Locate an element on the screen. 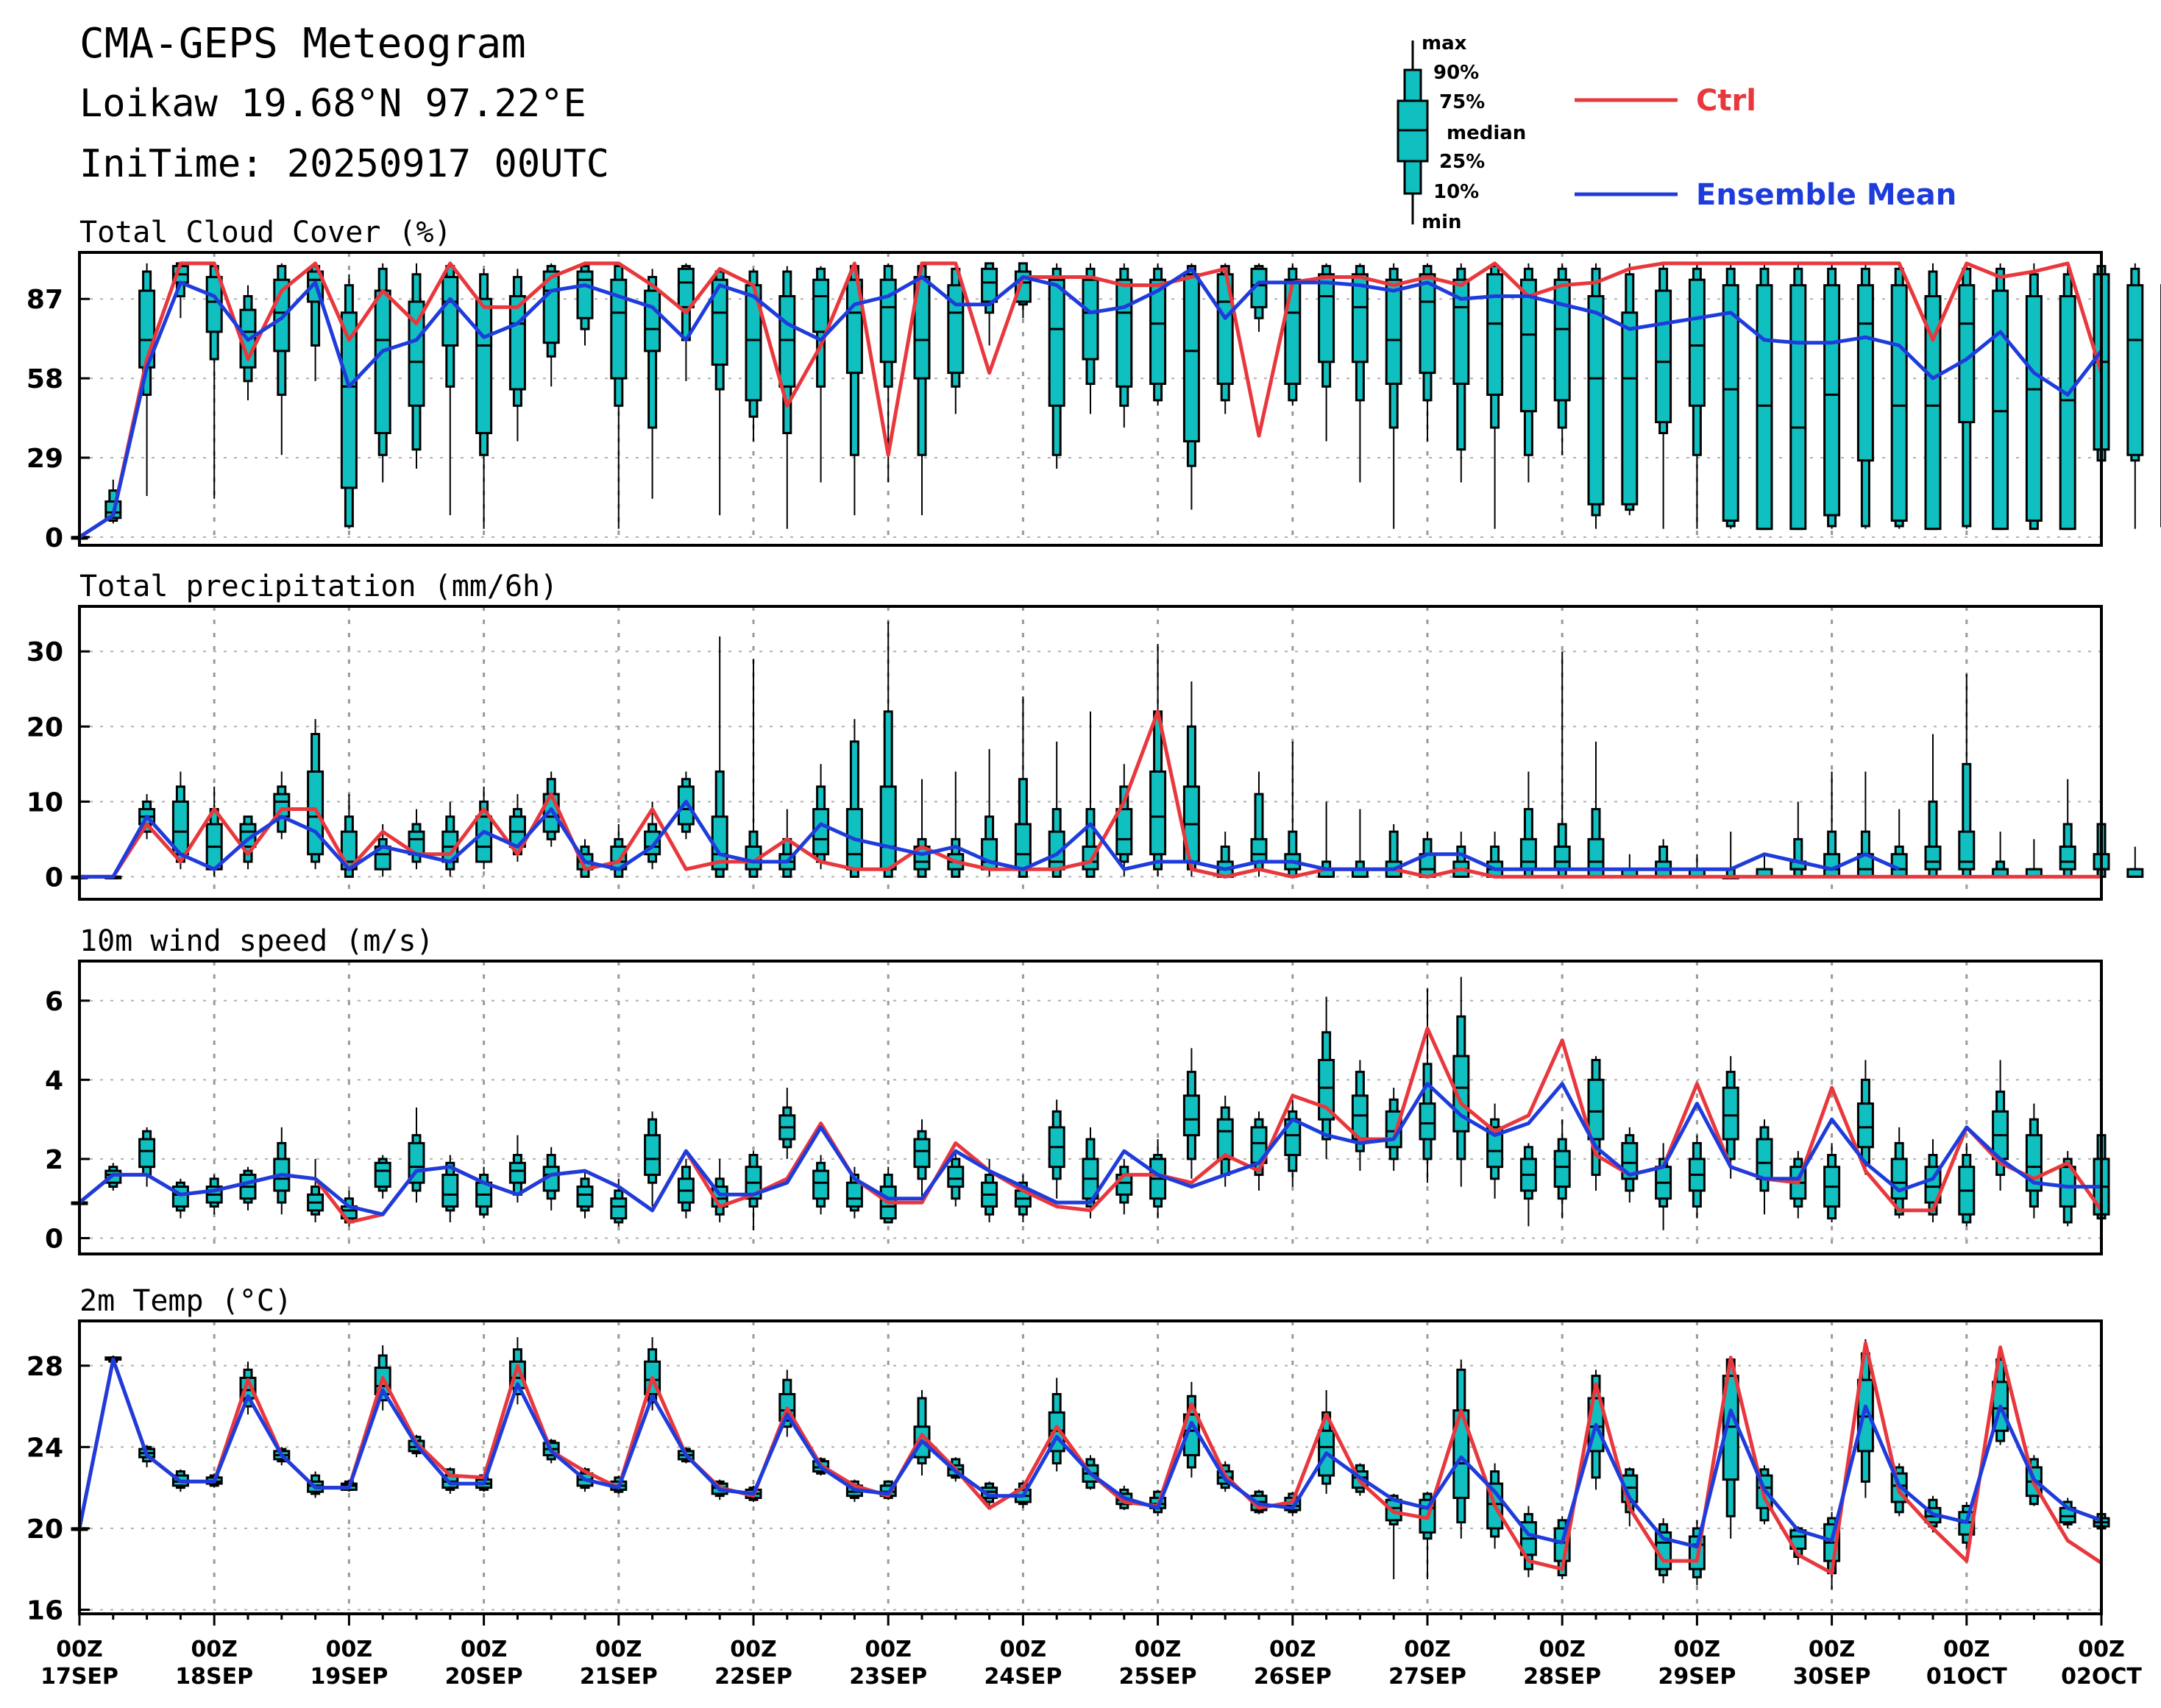 This screenshot has height=1708, width=2161. y-tick-label: 0 is located at coordinates (54, 877).